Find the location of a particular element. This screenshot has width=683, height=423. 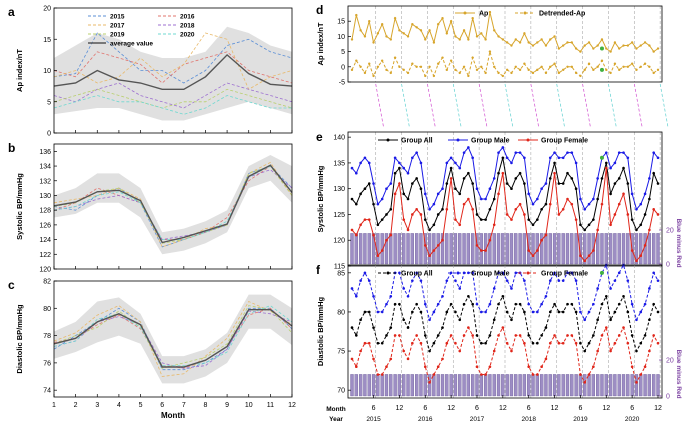

month-tick-label: 12 is located at coordinates (658, 408).